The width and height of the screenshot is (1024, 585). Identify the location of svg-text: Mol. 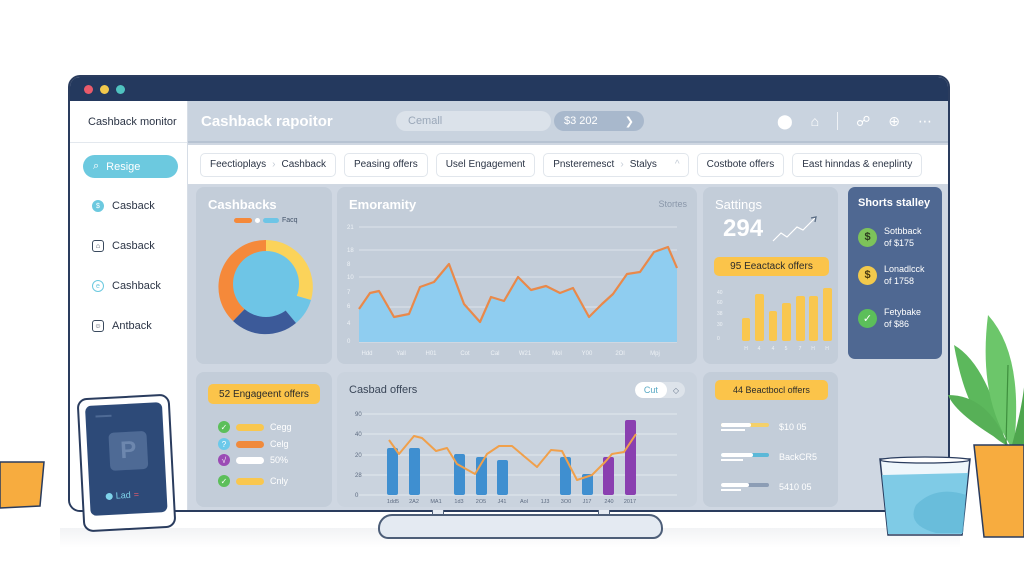
(557, 354).